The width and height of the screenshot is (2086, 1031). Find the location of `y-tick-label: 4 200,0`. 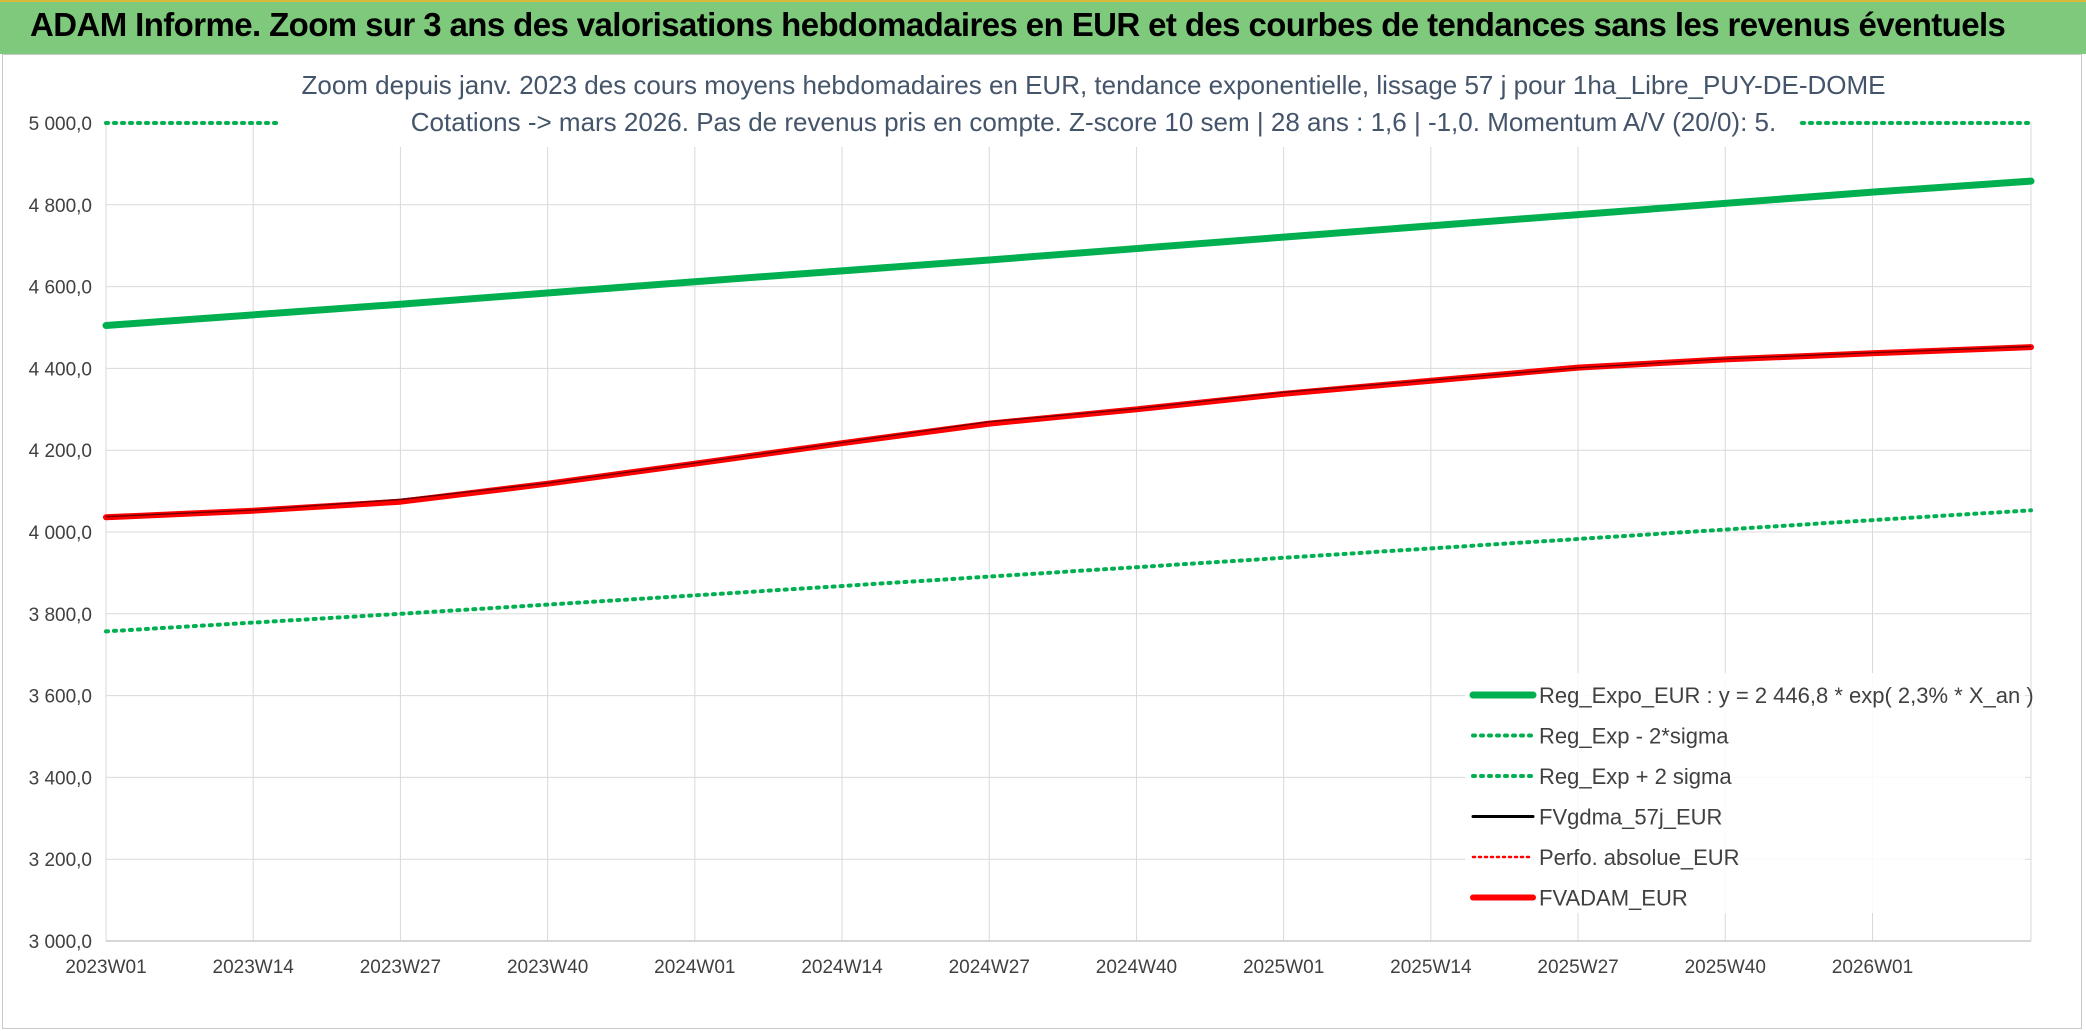

y-tick-label: 4 200,0 is located at coordinates (60, 451).